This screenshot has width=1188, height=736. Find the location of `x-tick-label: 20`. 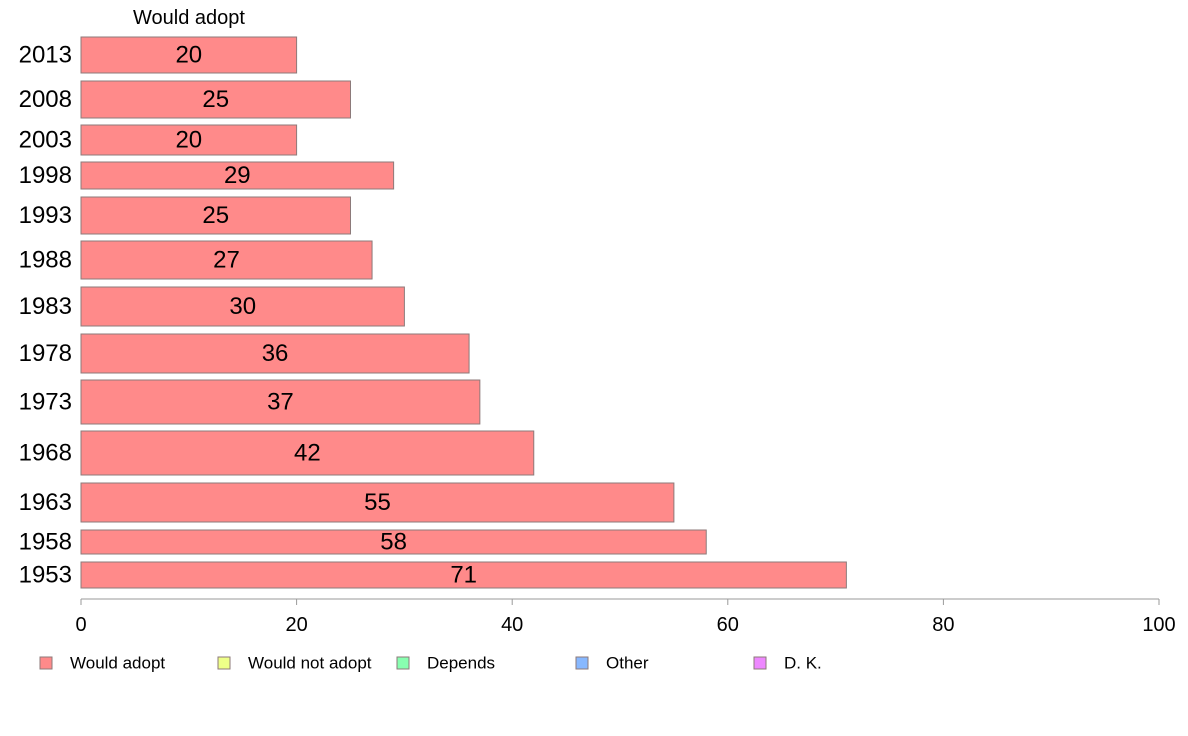

x-tick-label: 20 is located at coordinates (296, 625).